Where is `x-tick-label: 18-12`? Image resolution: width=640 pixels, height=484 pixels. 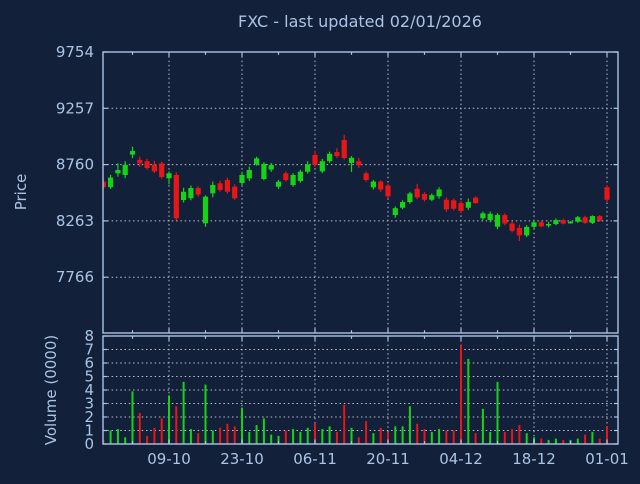
x-tick-label: 18-12 is located at coordinates (534, 459).